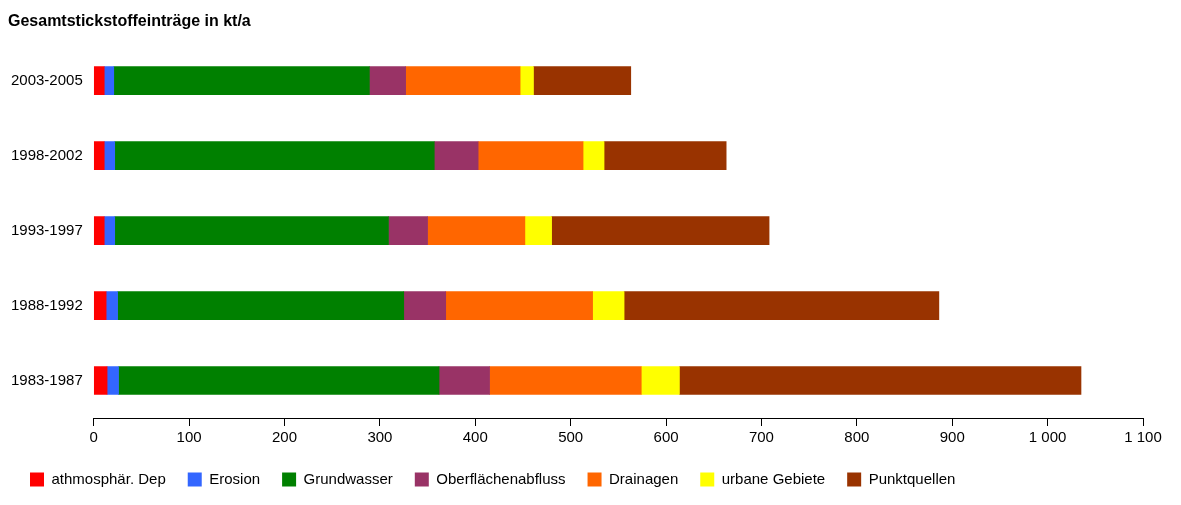 This screenshot has height=505, width=1181. Describe the element at coordinates (1143, 437) in the screenshot. I see `x-tick-label: 1 100` at that location.